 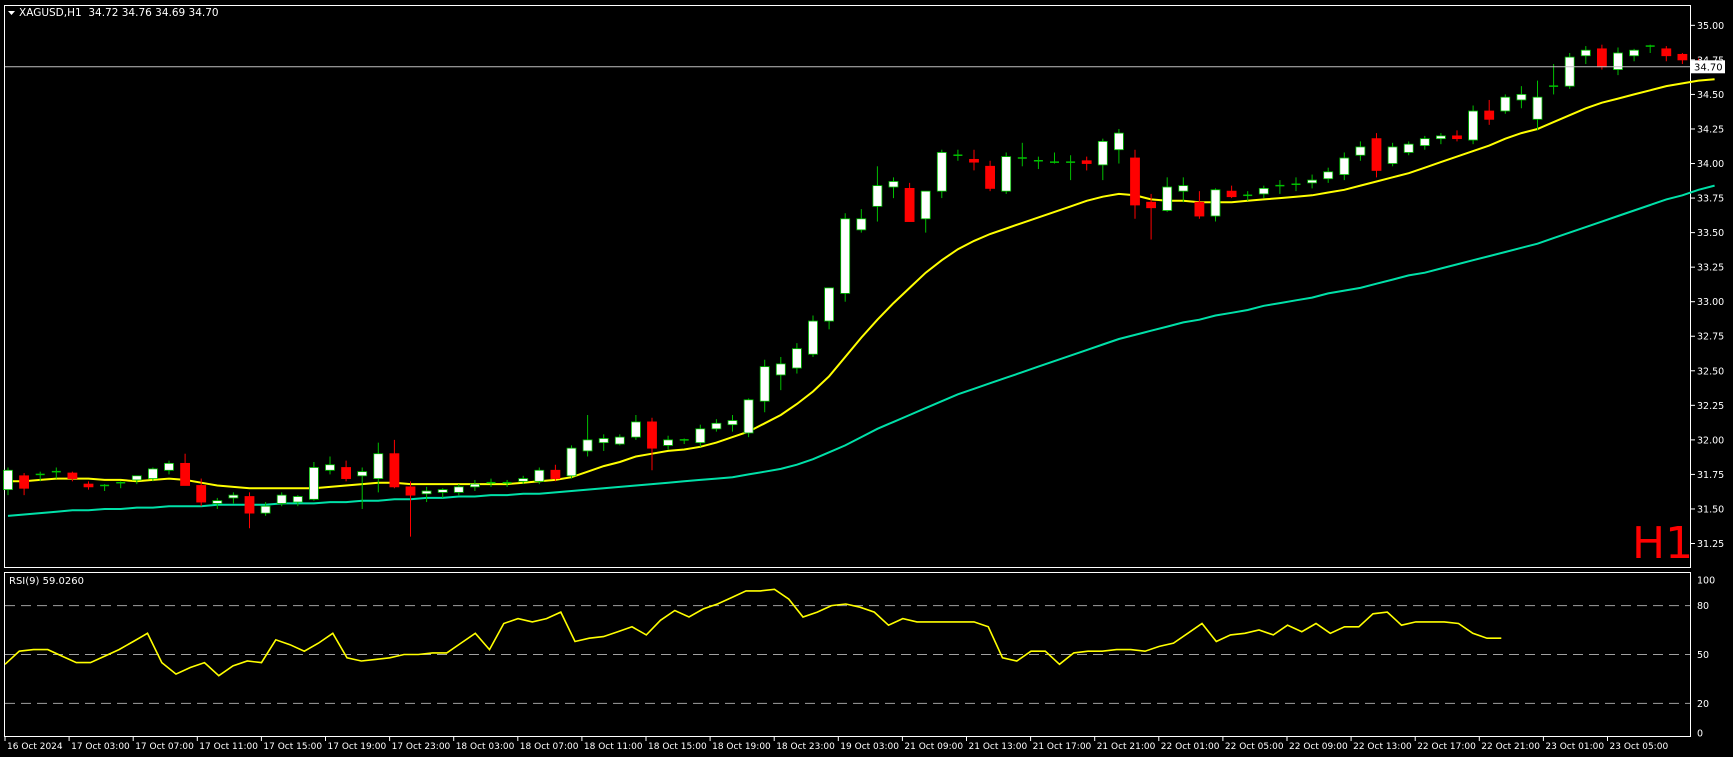 What do you see at coordinates (998, 747) in the screenshot?
I see `time-tick-label: 21 Oct 13:00` at bounding box center [998, 747].